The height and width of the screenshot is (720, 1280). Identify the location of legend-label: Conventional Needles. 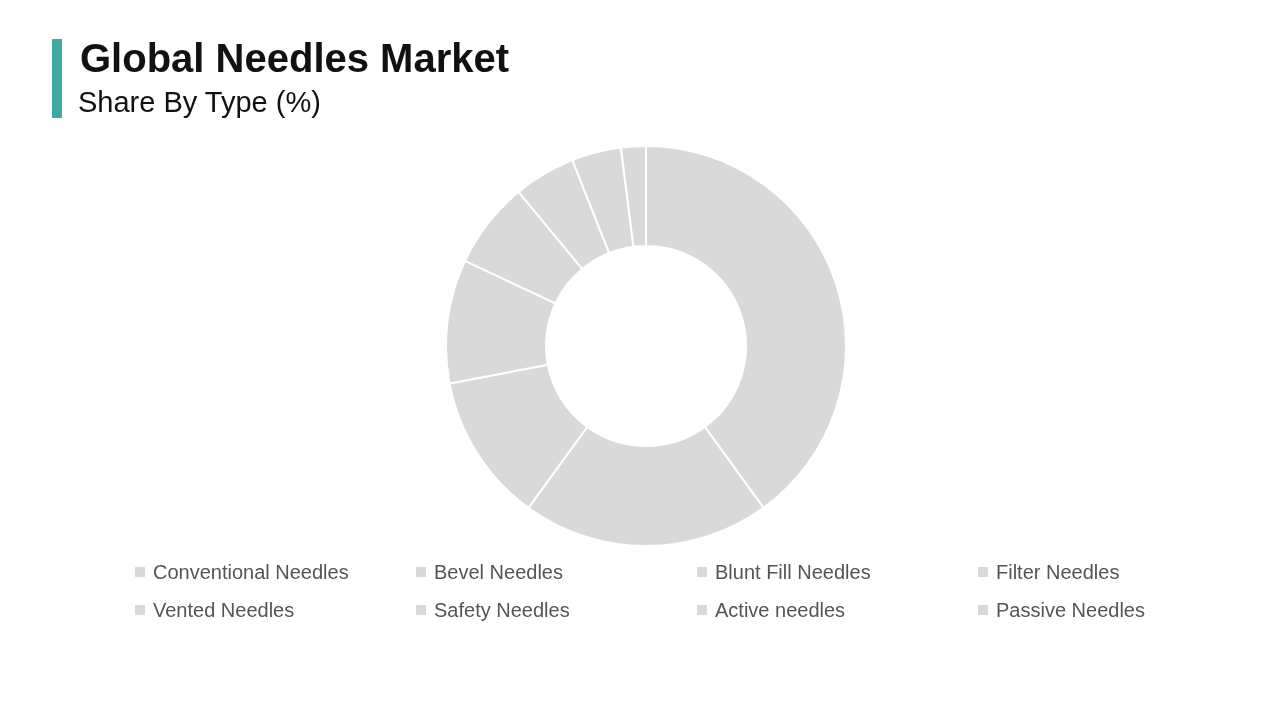
(251, 572).